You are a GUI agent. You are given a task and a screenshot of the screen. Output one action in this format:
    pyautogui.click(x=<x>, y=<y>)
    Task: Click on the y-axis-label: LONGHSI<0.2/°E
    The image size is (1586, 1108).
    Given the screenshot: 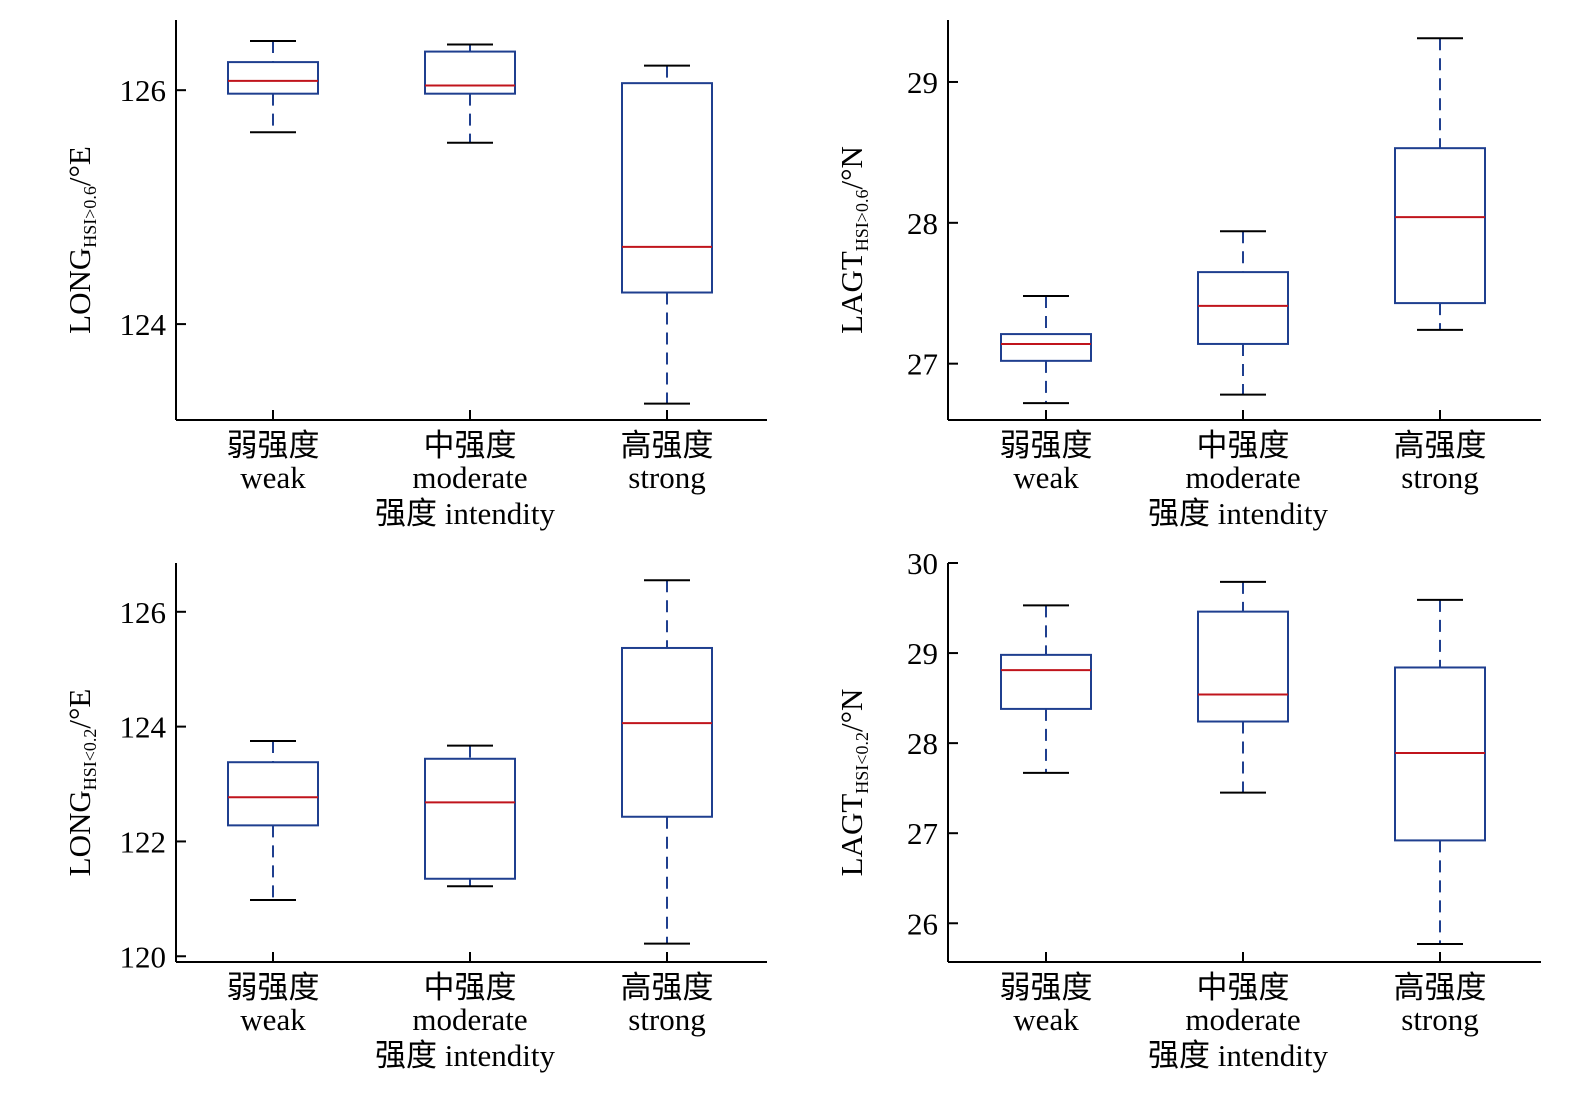 What is the action you would take?
    pyautogui.click(x=81, y=783)
    